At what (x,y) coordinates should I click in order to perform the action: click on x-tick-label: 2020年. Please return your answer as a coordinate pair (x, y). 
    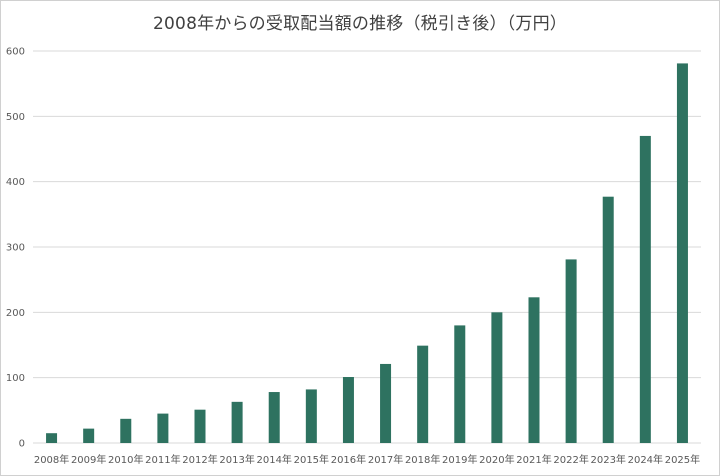
    Looking at the image, I should click on (496, 459).